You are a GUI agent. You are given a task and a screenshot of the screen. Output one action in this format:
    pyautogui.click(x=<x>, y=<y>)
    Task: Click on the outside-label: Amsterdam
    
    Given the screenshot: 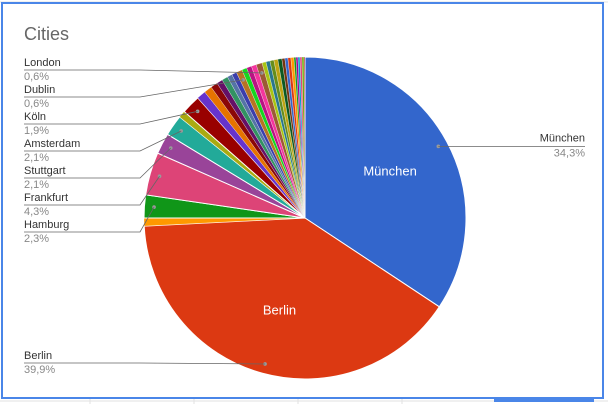 What is the action you would take?
    pyautogui.click(x=52, y=144)
    